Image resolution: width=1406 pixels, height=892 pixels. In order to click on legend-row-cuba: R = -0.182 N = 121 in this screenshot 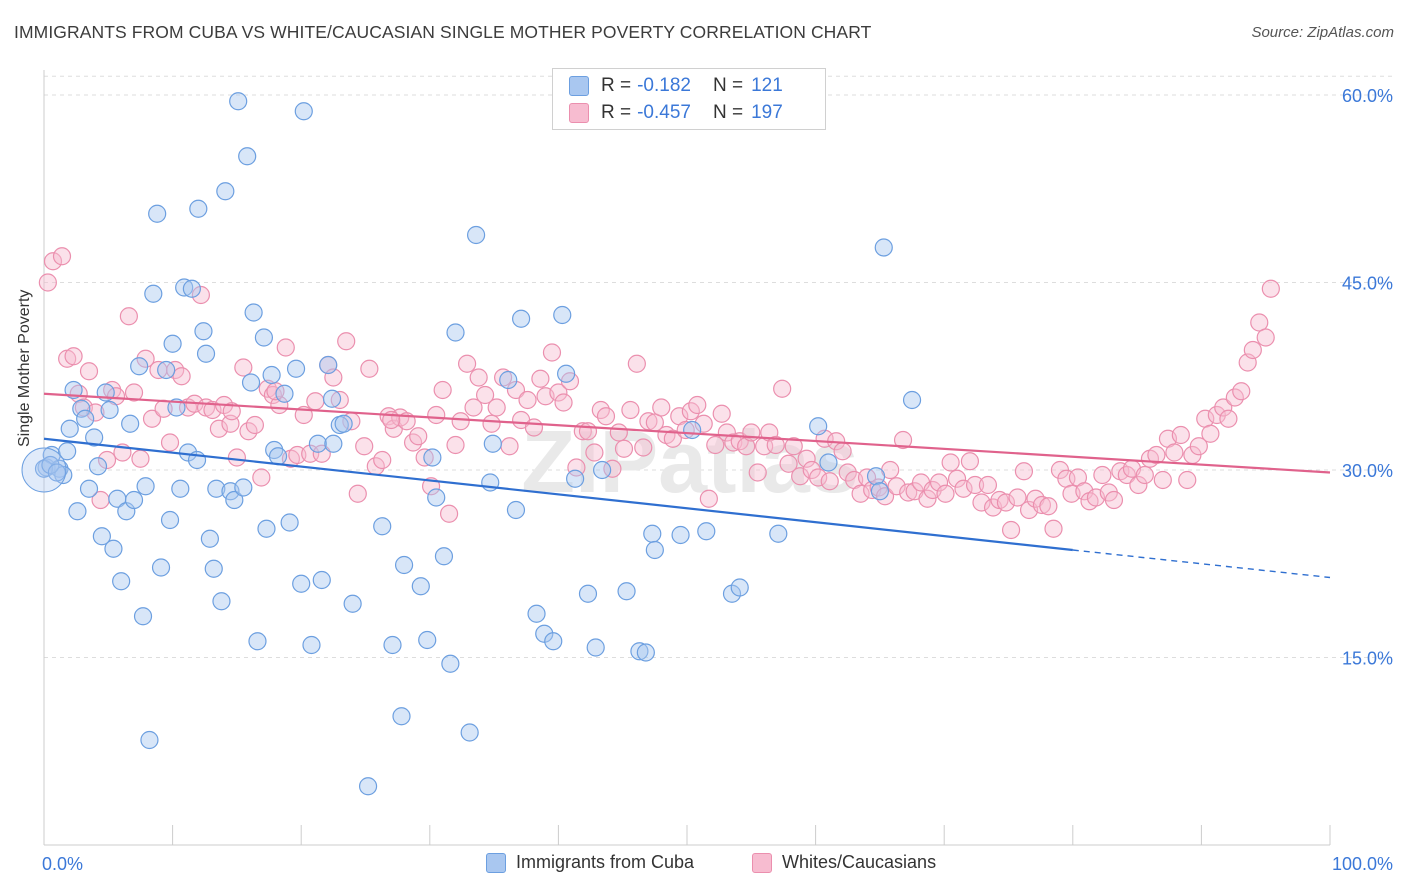, I will do `click(676, 86)`.